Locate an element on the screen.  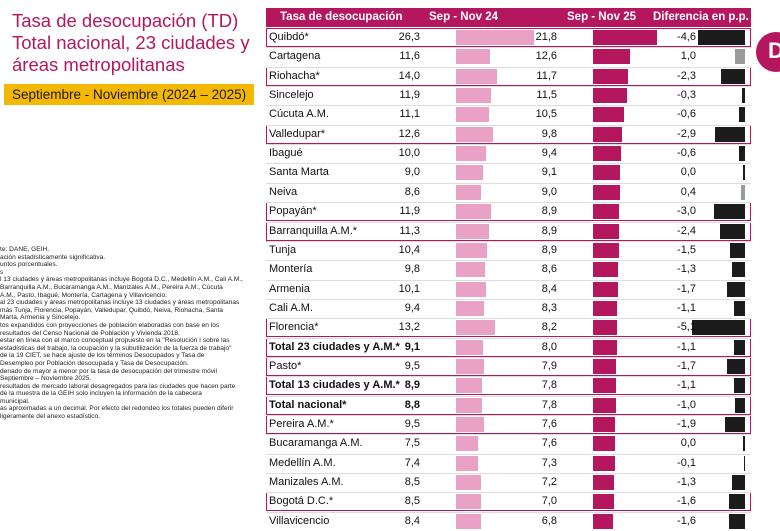
value-sep-nov-24: 7,4 is located at coordinates (412, 462).